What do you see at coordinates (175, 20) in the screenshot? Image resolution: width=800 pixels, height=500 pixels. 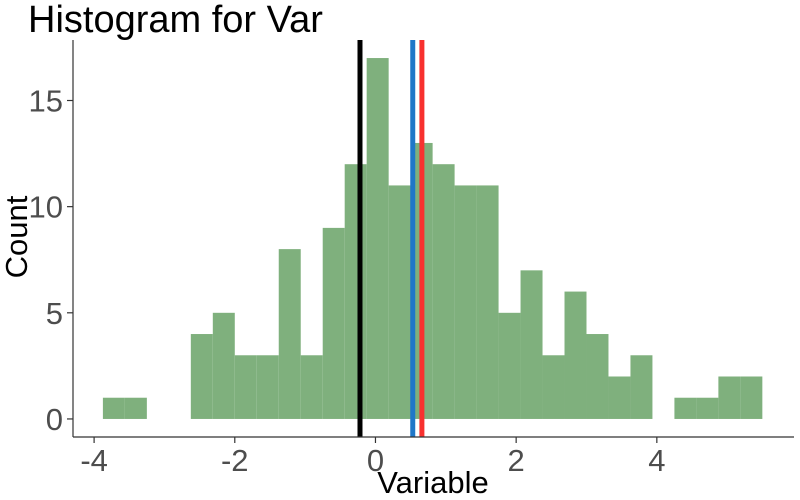 I see `chart-title: Histogram for Var` at bounding box center [175, 20].